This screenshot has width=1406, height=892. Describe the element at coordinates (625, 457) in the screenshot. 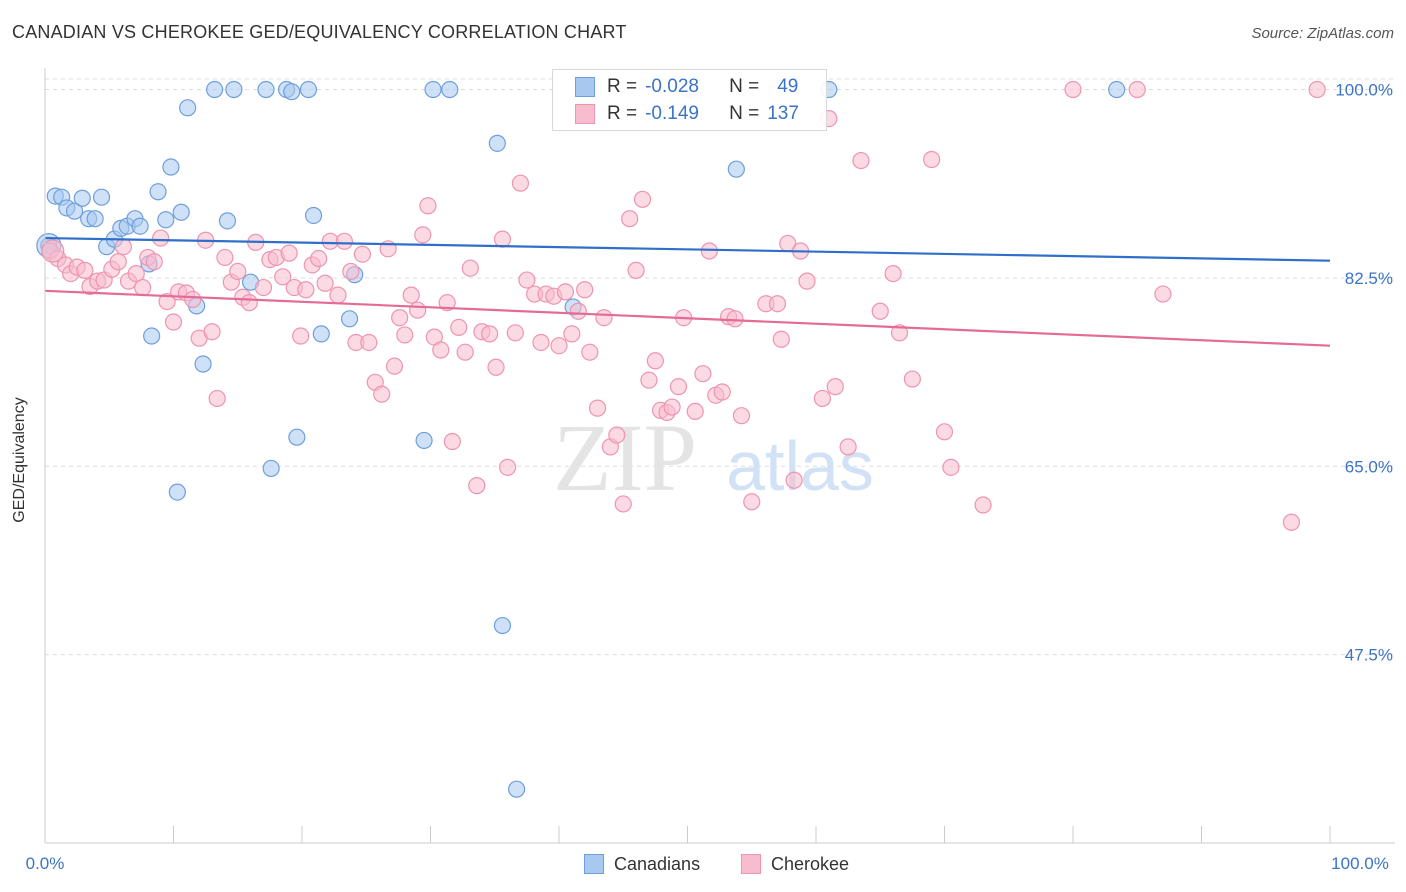

I see `watermark-zip: ZIP` at that location.